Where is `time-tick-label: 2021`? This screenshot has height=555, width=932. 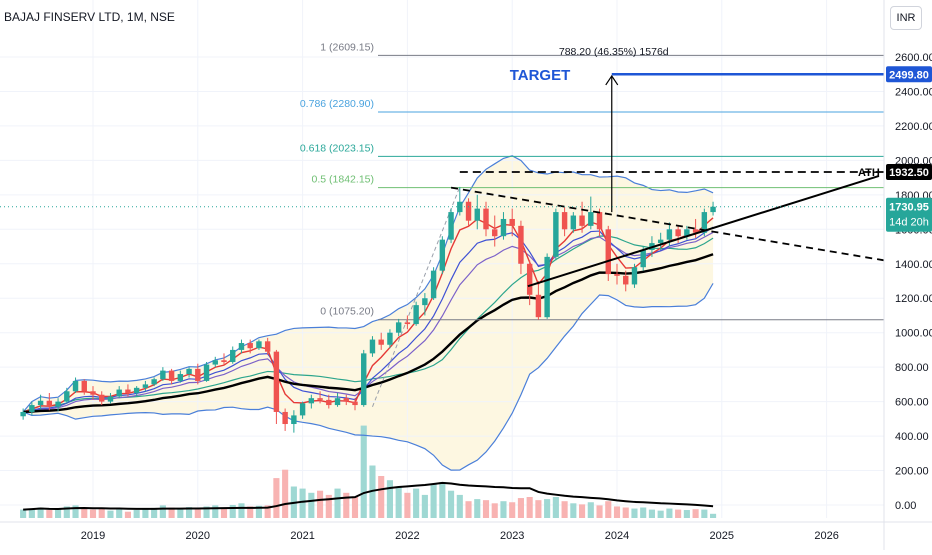
time-tick-label: 2021 is located at coordinates (302, 536).